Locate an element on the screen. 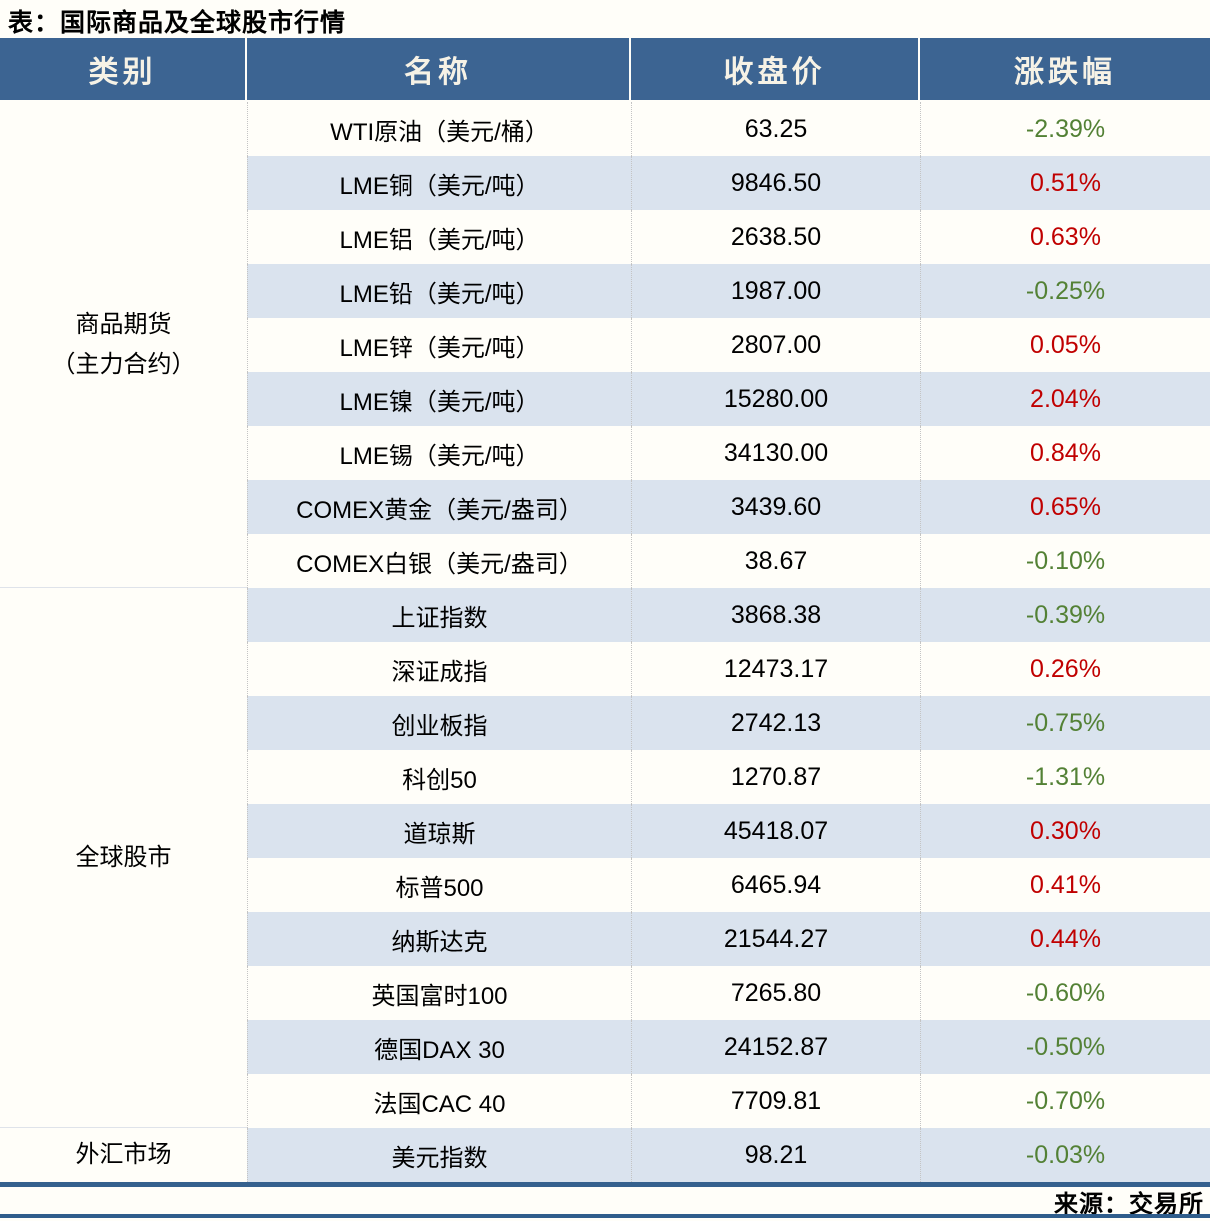 This screenshot has height=1221, width=1210. change-percent: 0.63% is located at coordinates (1065, 237).